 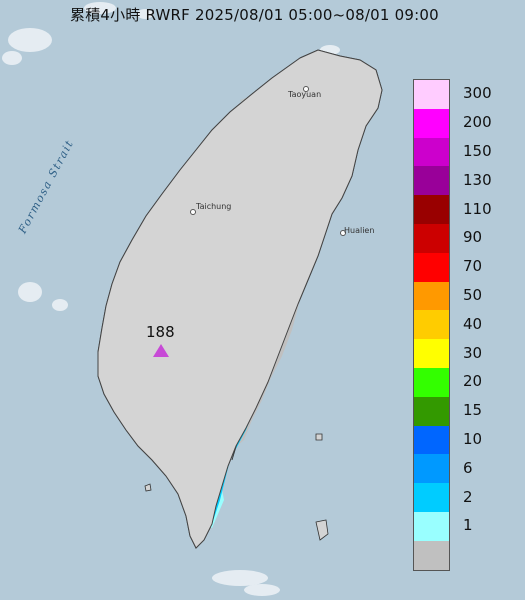 What do you see at coordinates (214, 206) in the screenshot?
I see `city-label-taichung: Taichung` at bounding box center [214, 206].